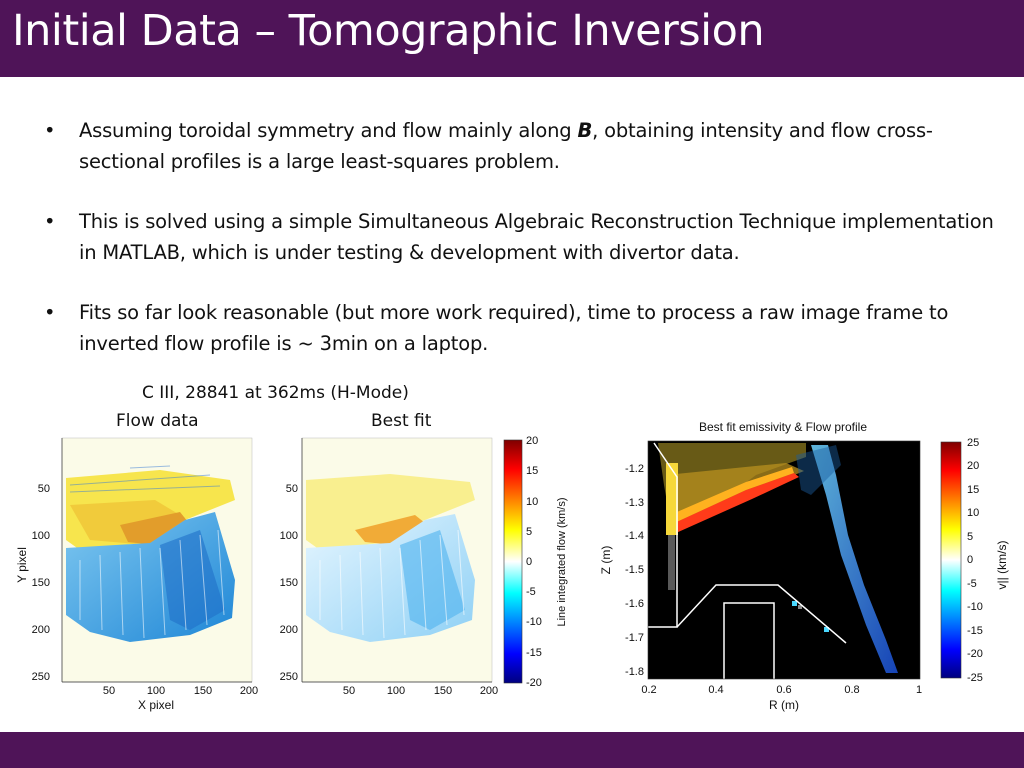 The width and height of the screenshot is (1024, 768). I want to click on y-tick-label: -1.2, so click(634, 469).